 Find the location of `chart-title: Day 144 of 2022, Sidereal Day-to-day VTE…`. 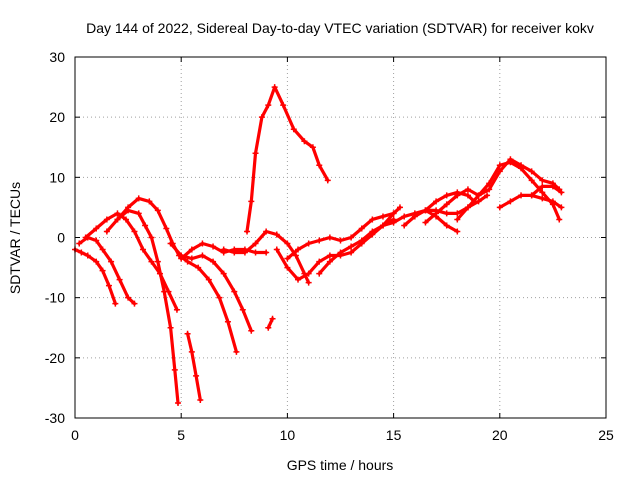

chart-title: Day 144 of 2022, Sidereal Day-to-day VTE… is located at coordinates (340, 28).